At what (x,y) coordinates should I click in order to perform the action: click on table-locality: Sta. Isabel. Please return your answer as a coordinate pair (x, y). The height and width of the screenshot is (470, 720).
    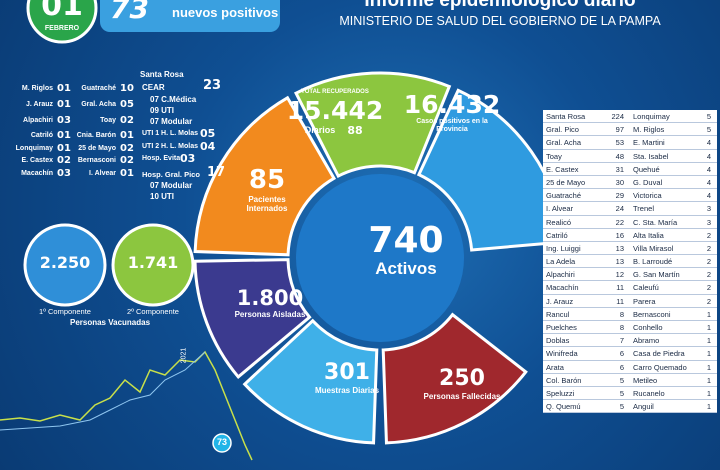
    Looking at the image, I should click on (651, 156).